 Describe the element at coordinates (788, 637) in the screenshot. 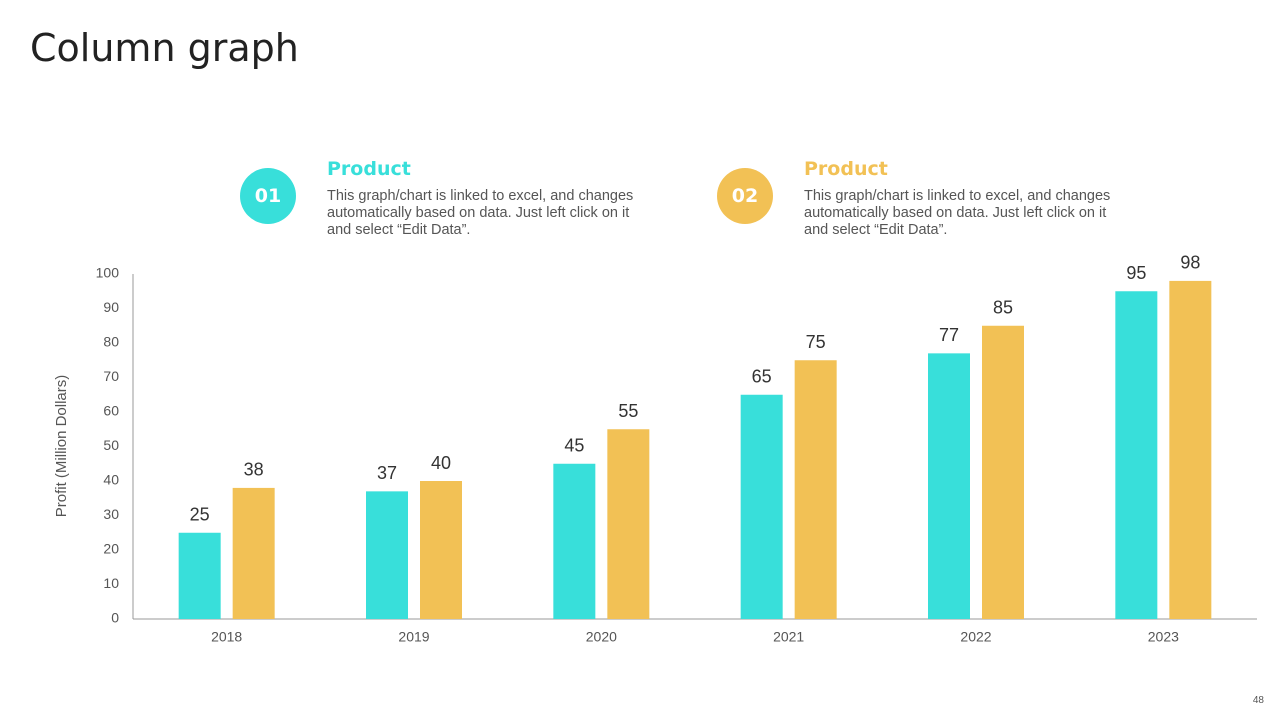

I see `x-tick-label: 2021` at that location.